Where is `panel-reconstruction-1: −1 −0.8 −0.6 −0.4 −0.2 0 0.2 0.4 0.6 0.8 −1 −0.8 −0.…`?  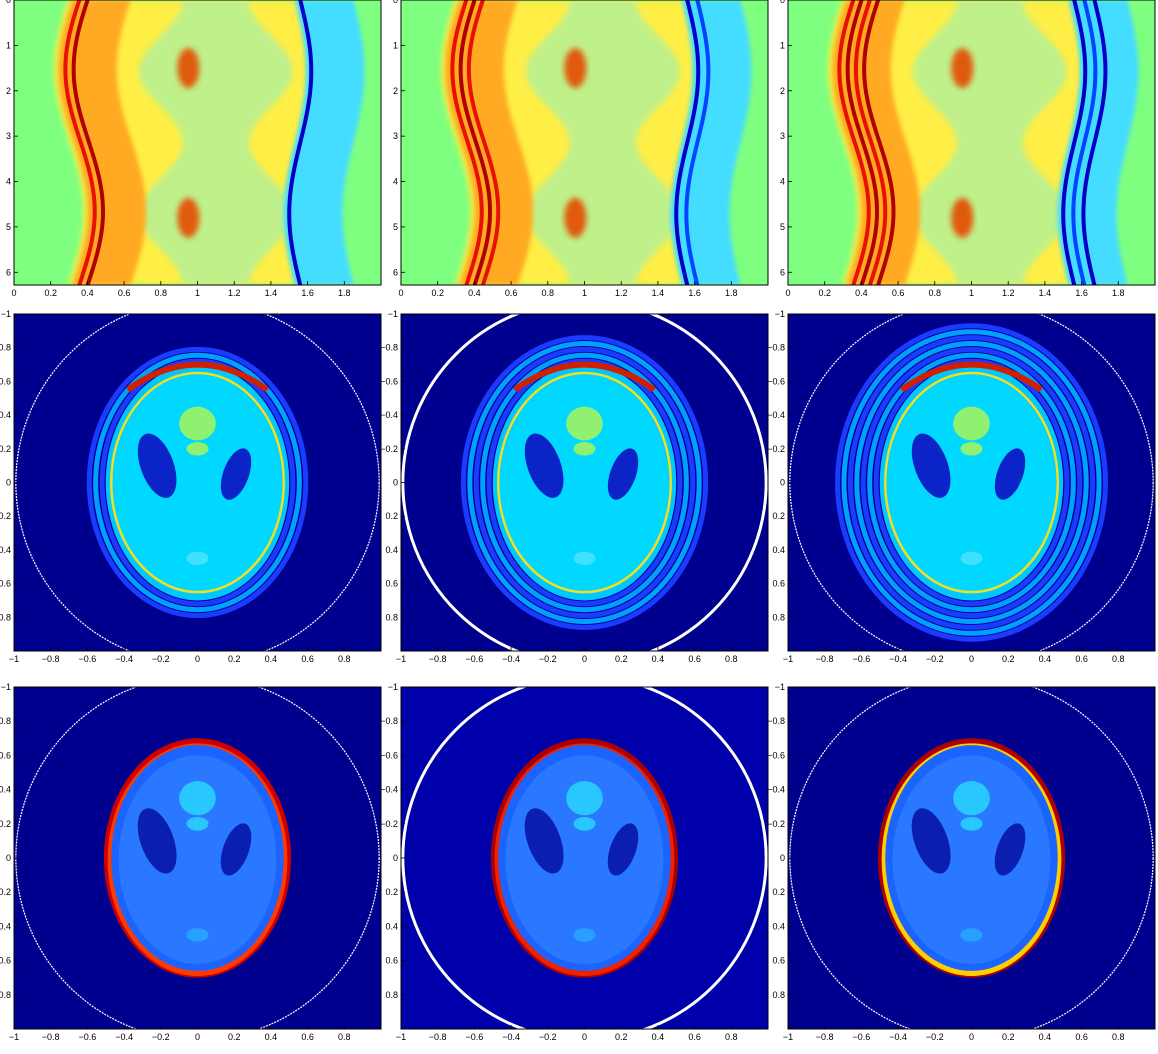
panel-reconstruction-1: −1 −0.8 −0.6 −0.4 −0.2 0 0.2 0.4 0.6 0.8 −1 −0.8 −0.… is located at coordinates (191, 486).